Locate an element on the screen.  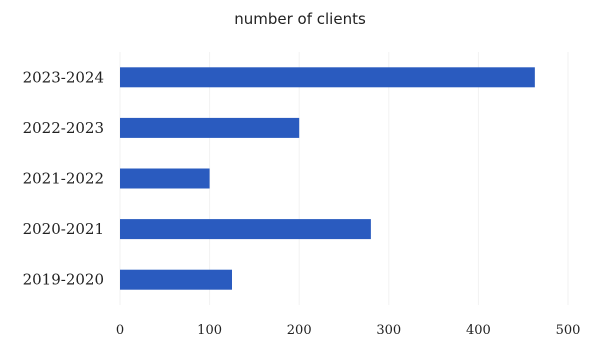
x-tick-label: 400 is located at coordinates (478, 330).